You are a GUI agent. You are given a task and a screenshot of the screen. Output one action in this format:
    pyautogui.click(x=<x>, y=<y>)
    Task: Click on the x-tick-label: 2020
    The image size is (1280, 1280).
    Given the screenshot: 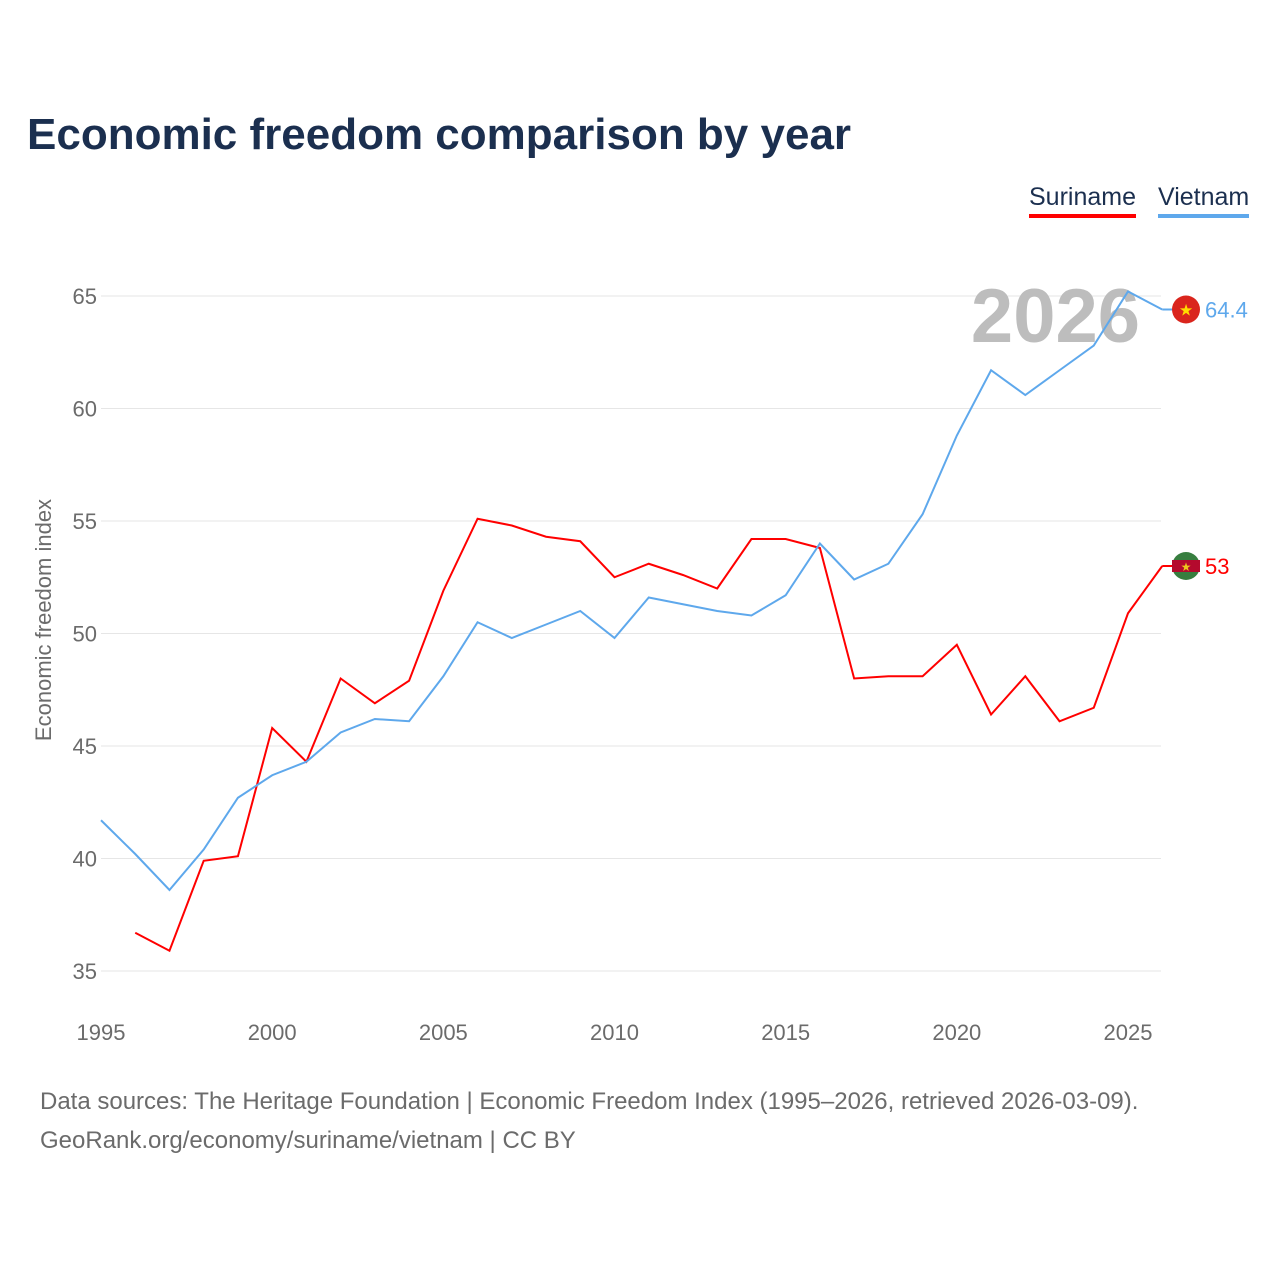 What is the action you would take?
    pyautogui.click(x=956, y=1032)
    